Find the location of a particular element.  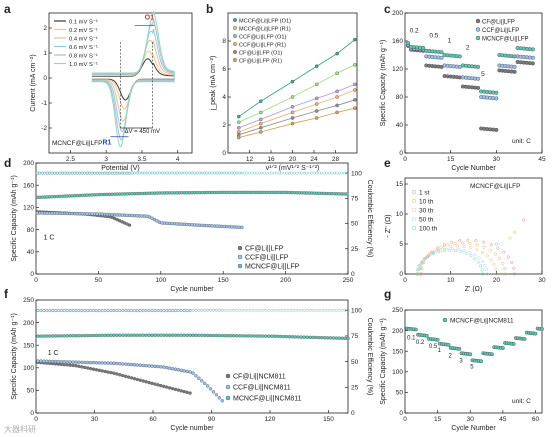

legend-label: CF@Li||LFP is located at coordinates (264, 249).